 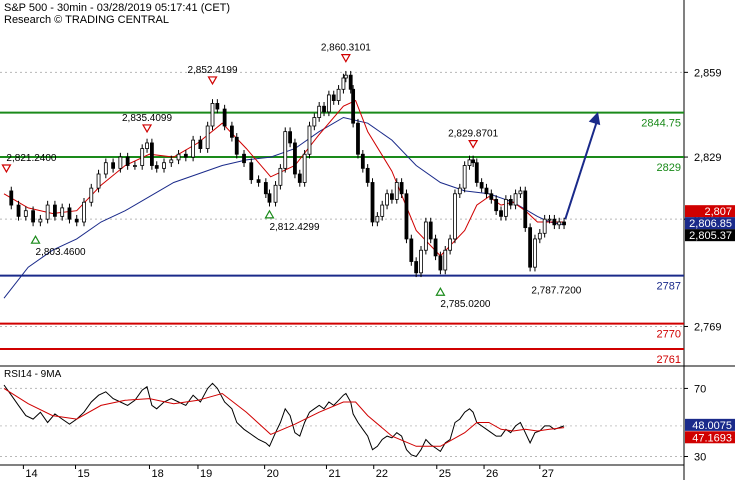 I want to click on x-tick-label: 22, so click(x=382, y=474).